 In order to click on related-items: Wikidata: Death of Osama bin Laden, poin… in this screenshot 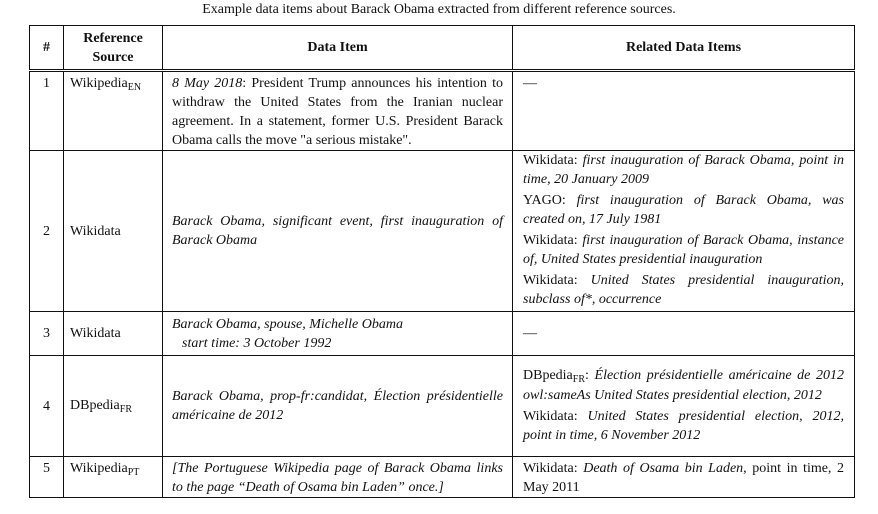, I will do `click(683, 477)`.